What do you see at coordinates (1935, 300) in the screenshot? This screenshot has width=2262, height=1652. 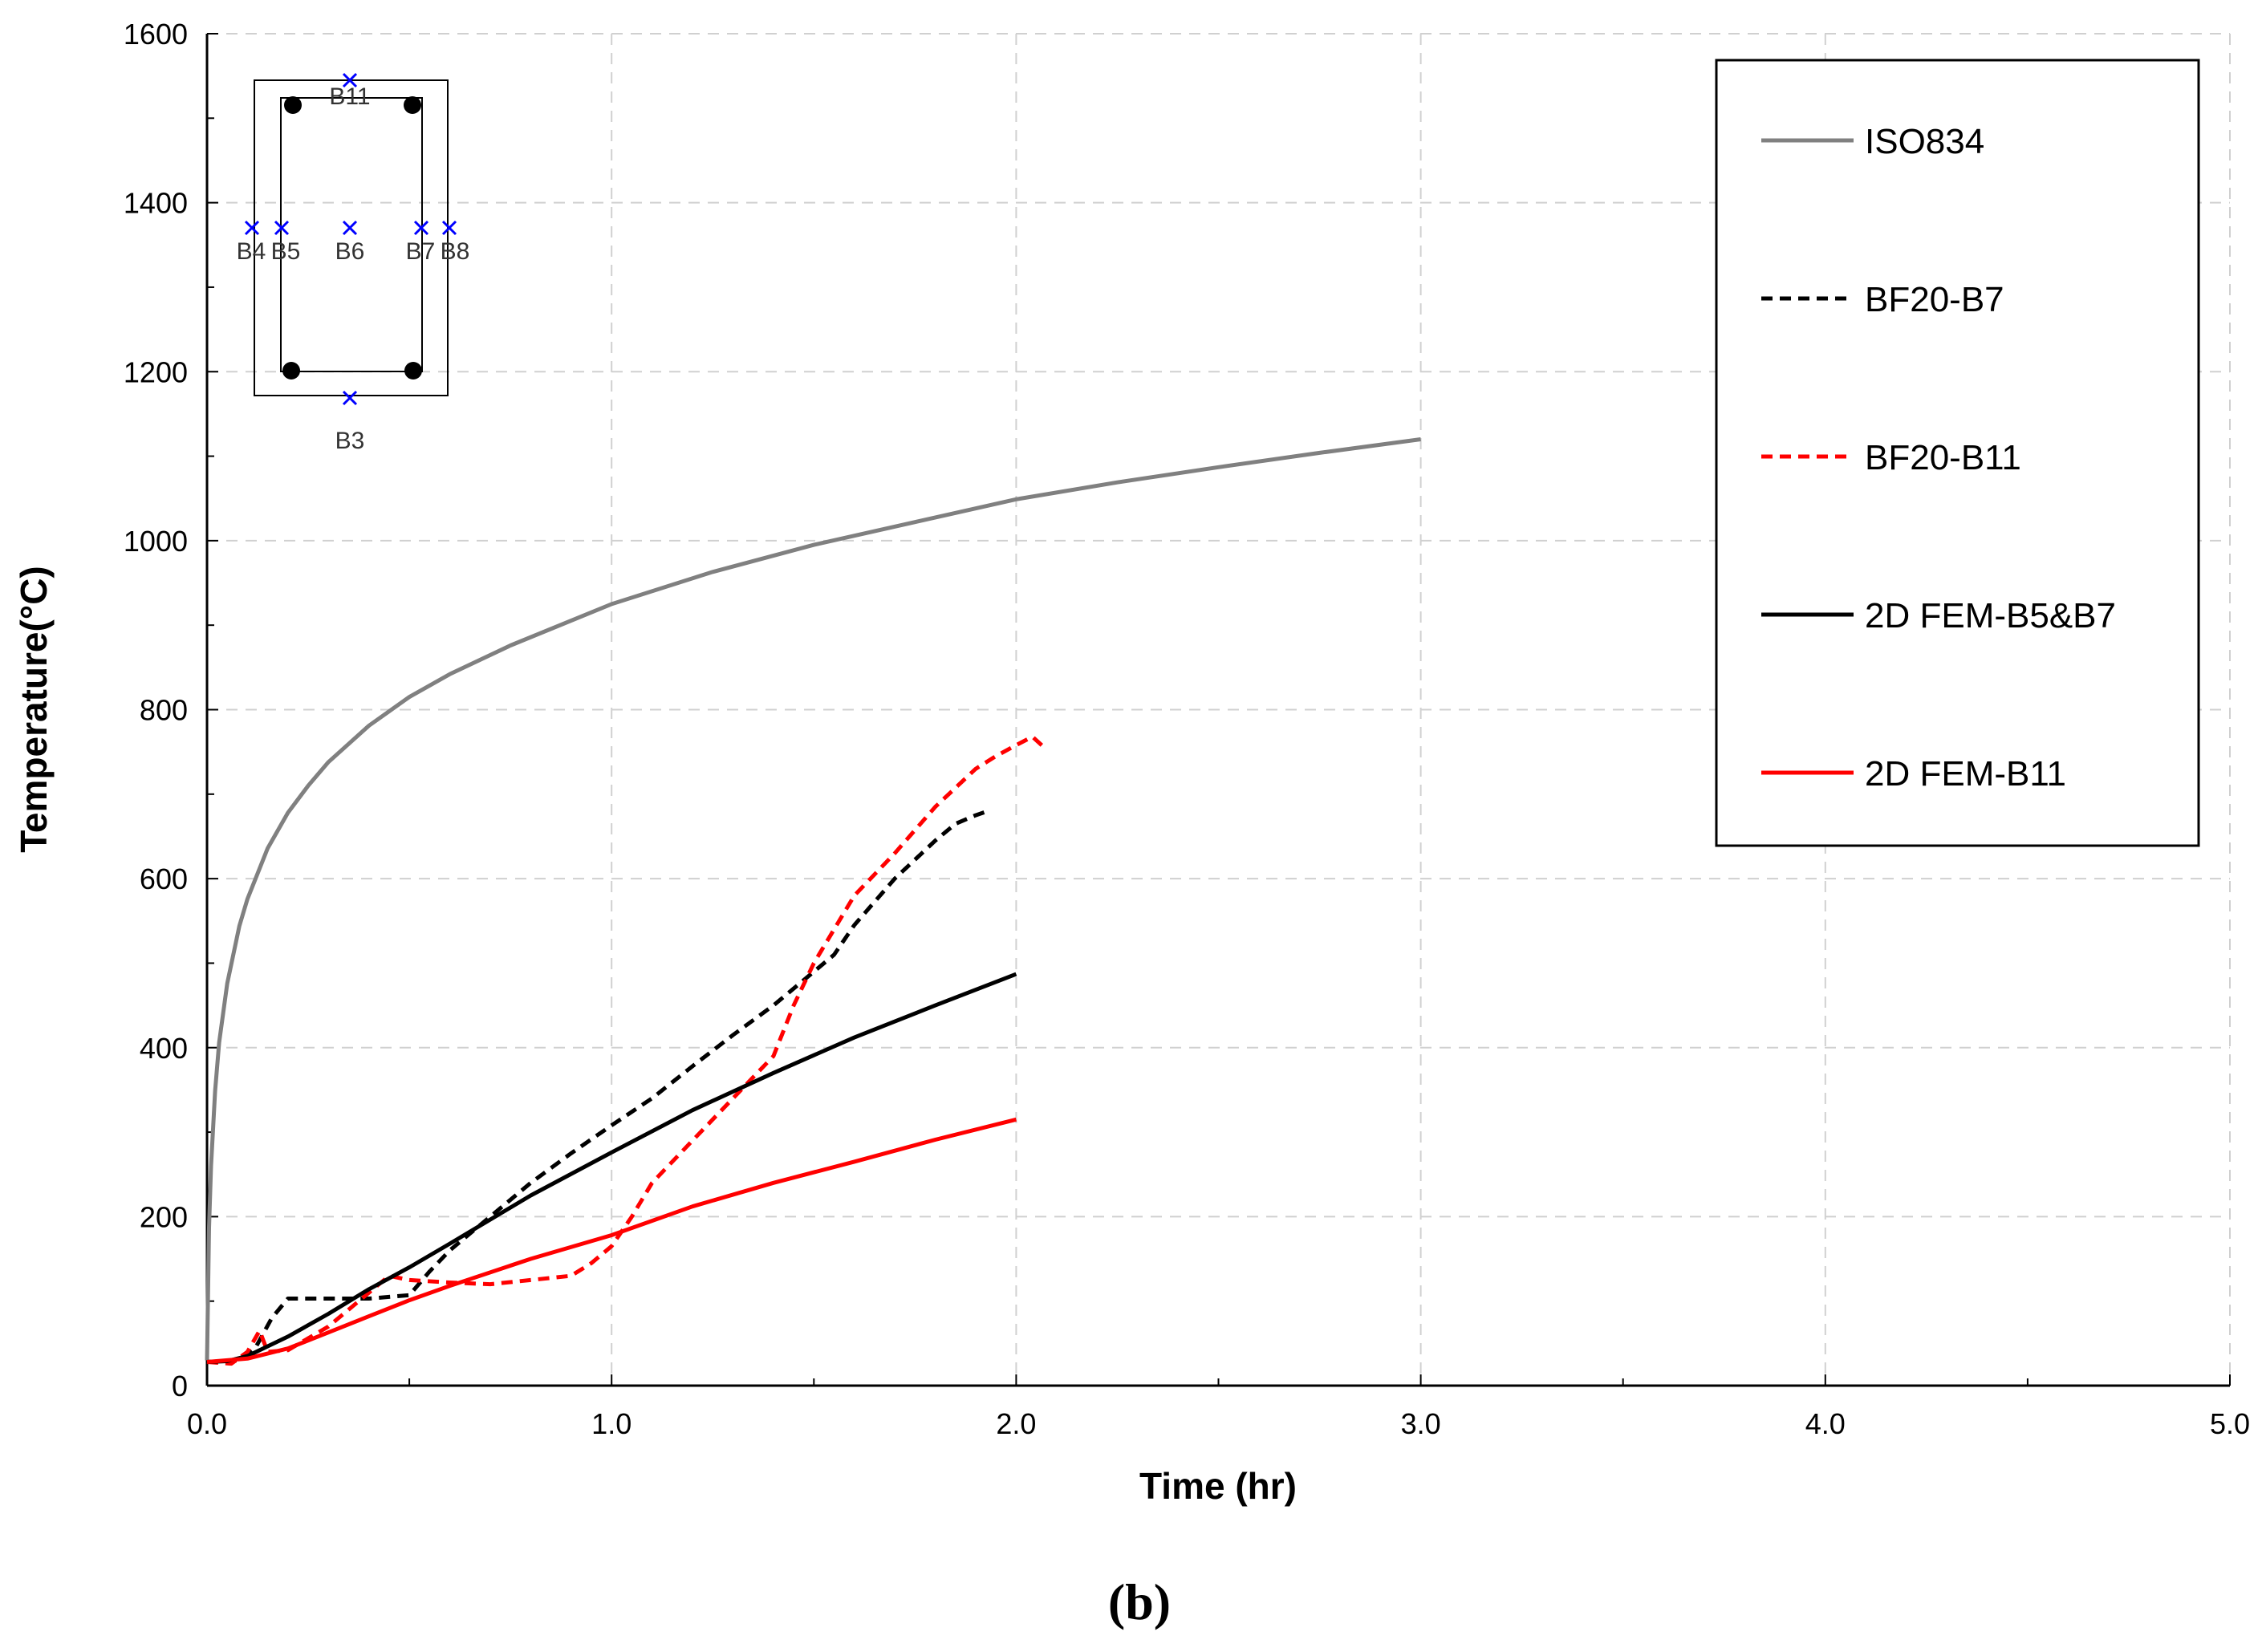 I see `legend-label-bf20-b7: BF20-B7` at bounding box center [1935, 300].